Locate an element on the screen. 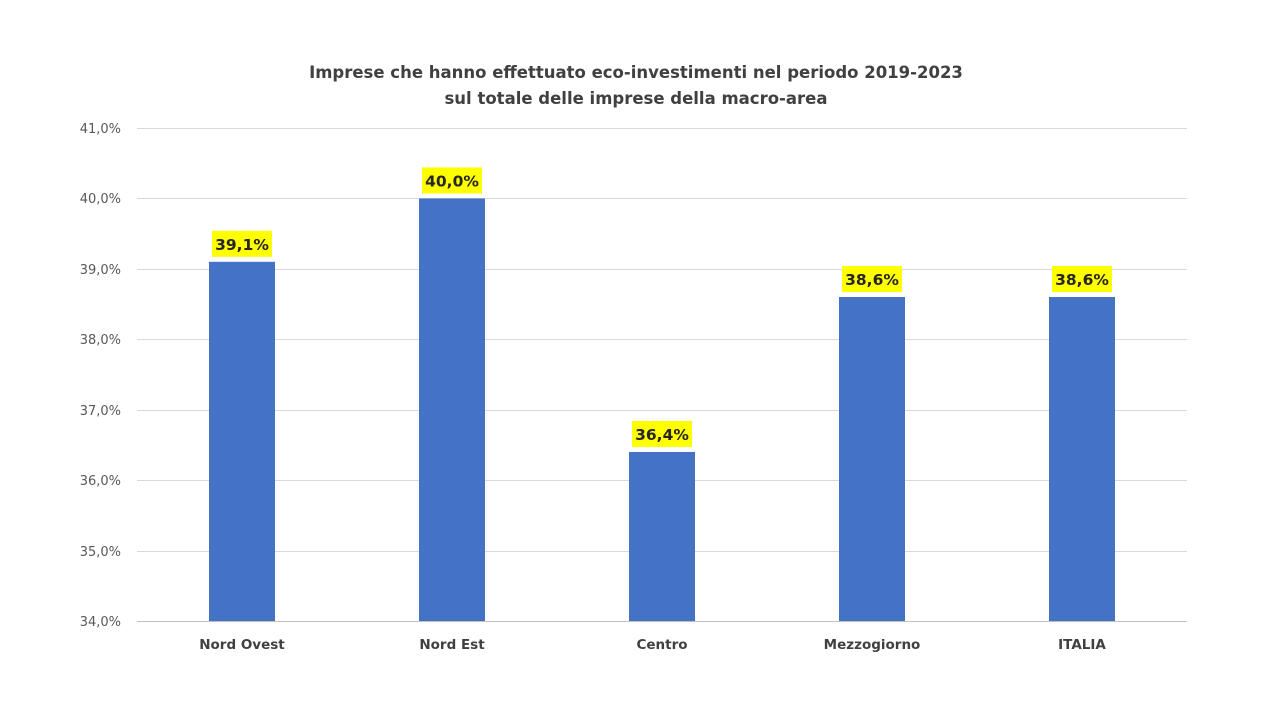 This screenshot has width=1280, height=720. x-tick-label: Nord Ovest is located at coordinates (242, 645).